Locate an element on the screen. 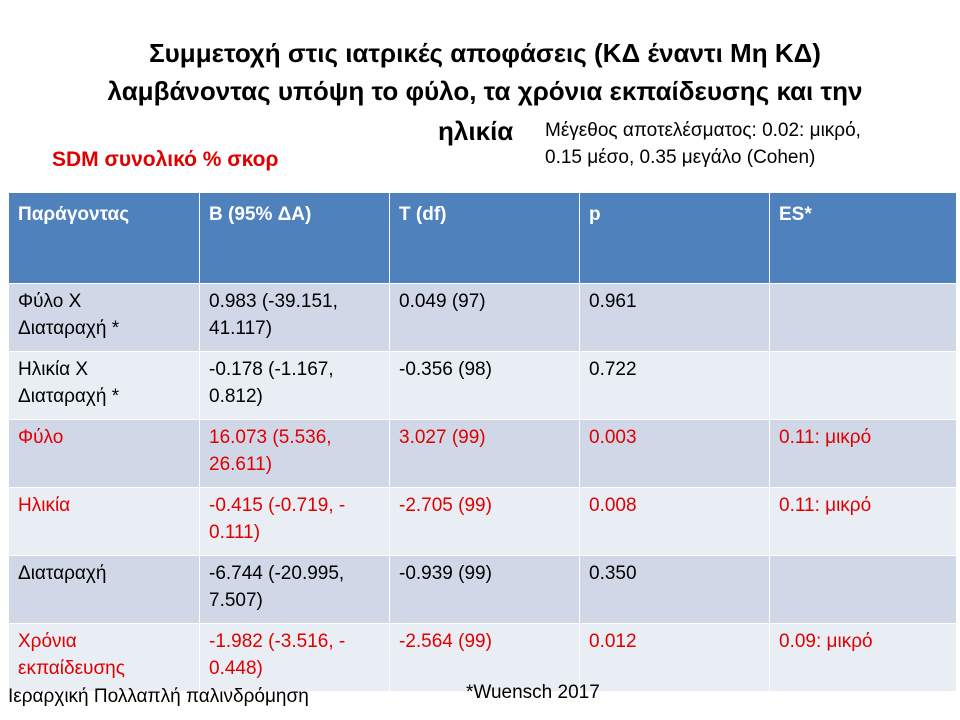 The width and height of the screenshot is (960, 720). header-t: T (df) is located at coordinates (484, 238).